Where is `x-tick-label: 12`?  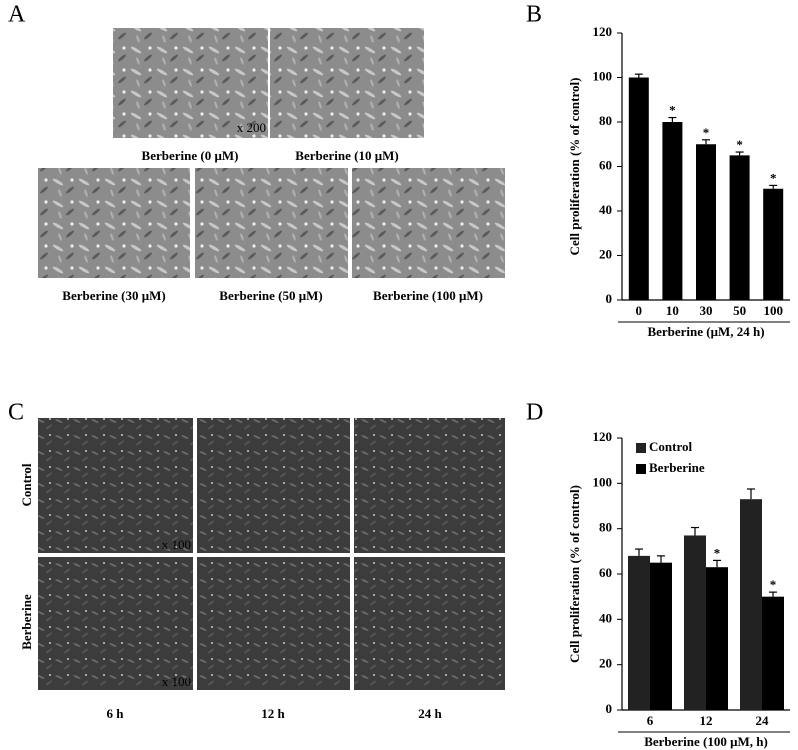
x-tick-label: 12 is located at coordinates (706, 720).